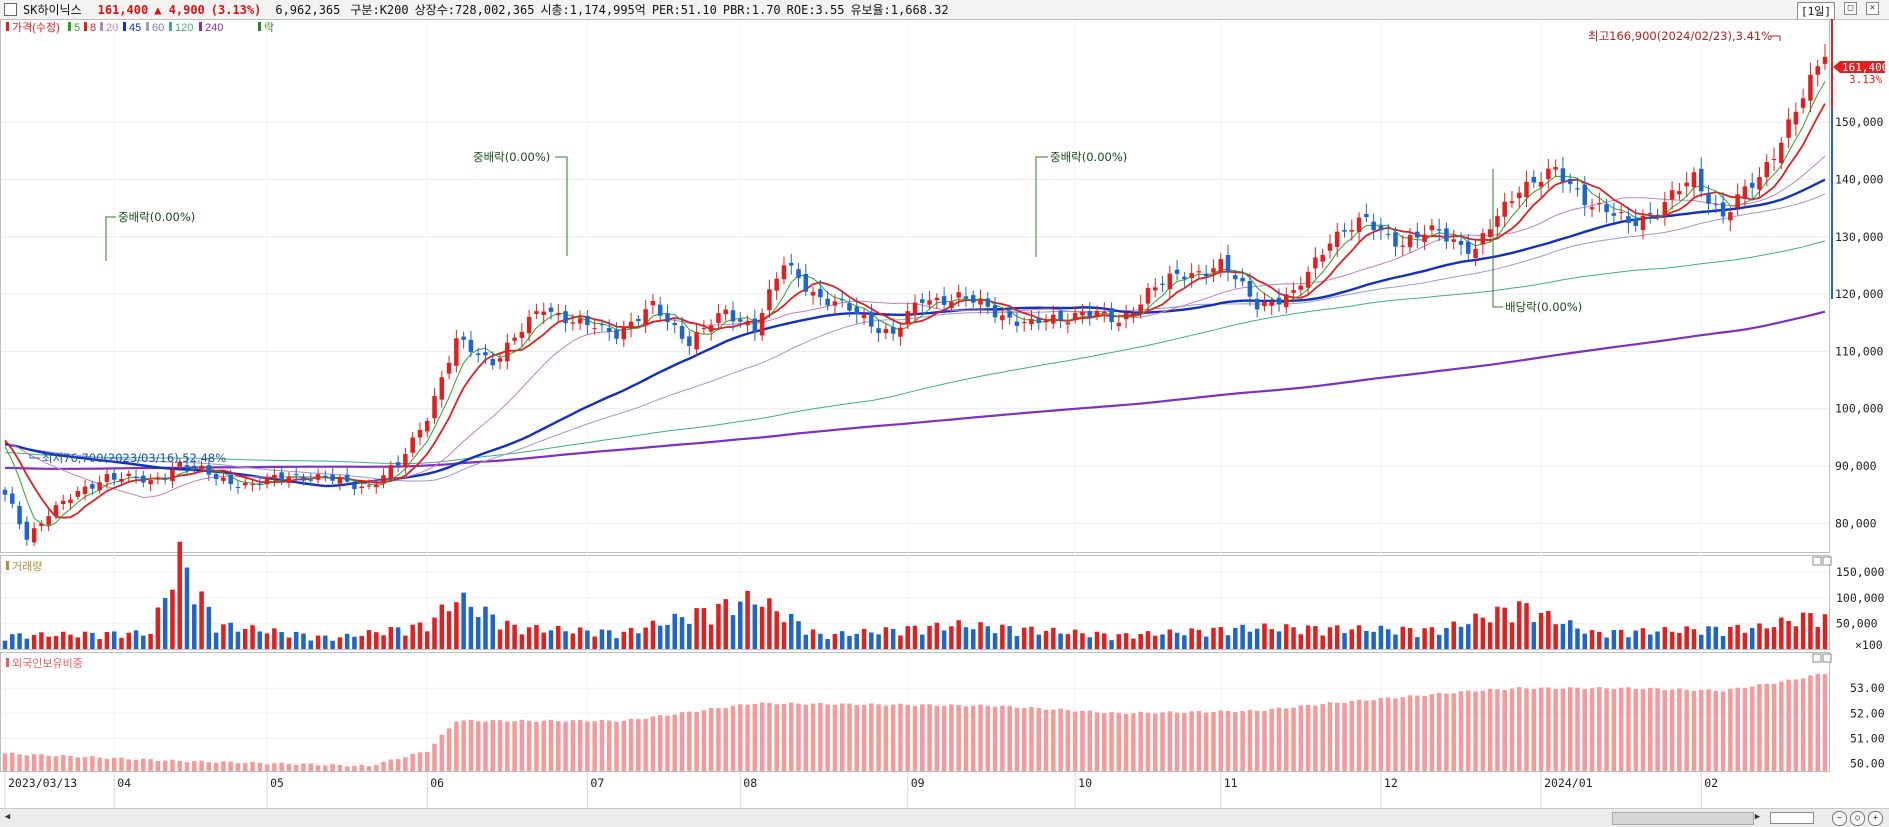 The image size is (1889, 827). I want to click on market-cap: 시총:1,174,995억, so click(593, 10).